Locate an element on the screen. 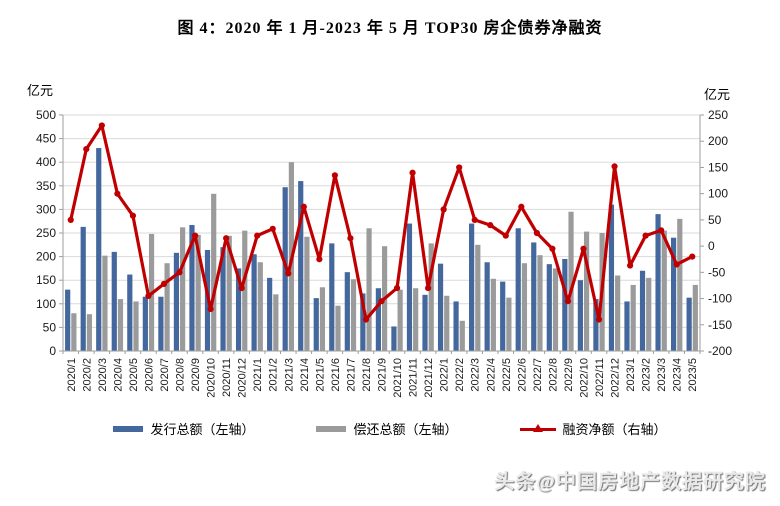 The image size is (780, 506). svg-text: 100 is located at coordinates (718, 194).